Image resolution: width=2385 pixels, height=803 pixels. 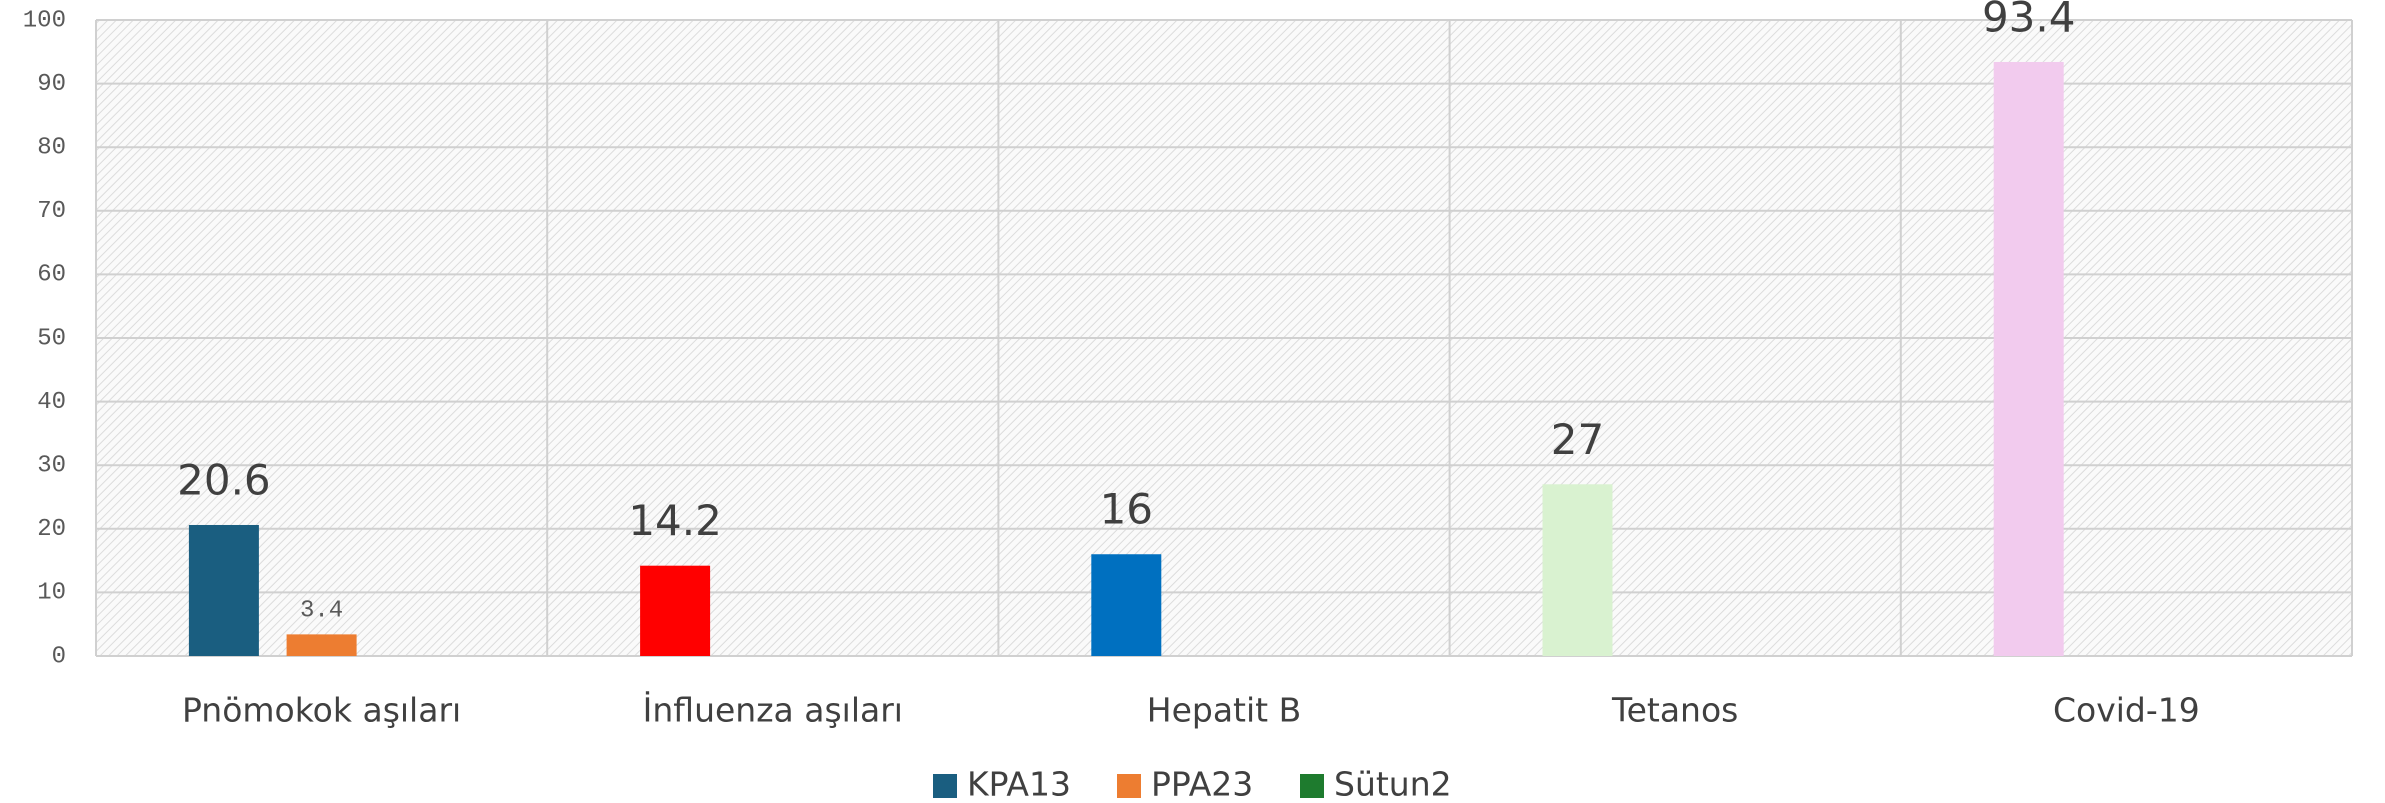 What do you see at coordinates (51, 211) in the screenshot?
I see `y-tick-label: 70` at bounding box center [51, 211].